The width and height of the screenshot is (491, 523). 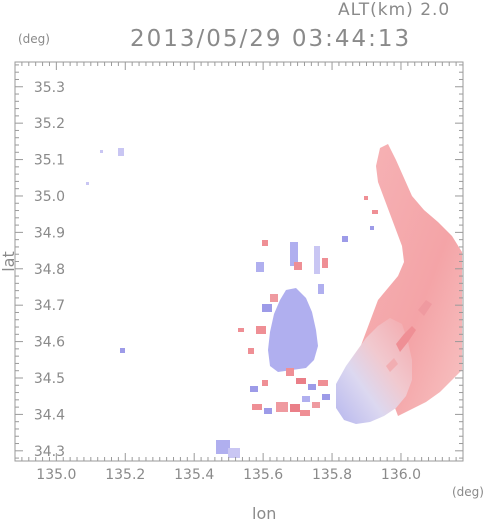 I want to click on y-tick-label: 35.1, so click(x=49, y=161).